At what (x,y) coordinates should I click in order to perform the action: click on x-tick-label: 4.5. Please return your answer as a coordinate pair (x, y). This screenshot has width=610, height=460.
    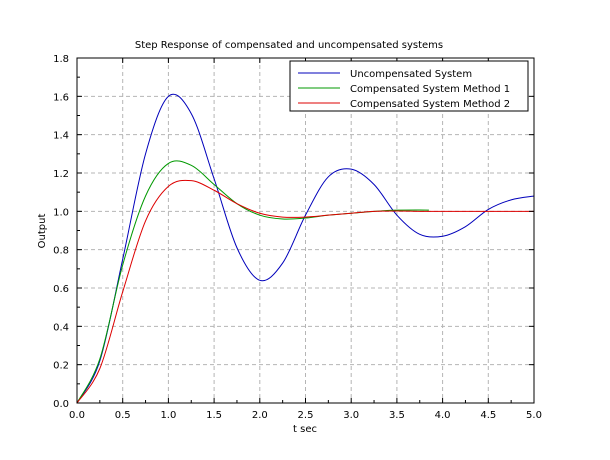
    Looking at the image, I should click on (488, 415).